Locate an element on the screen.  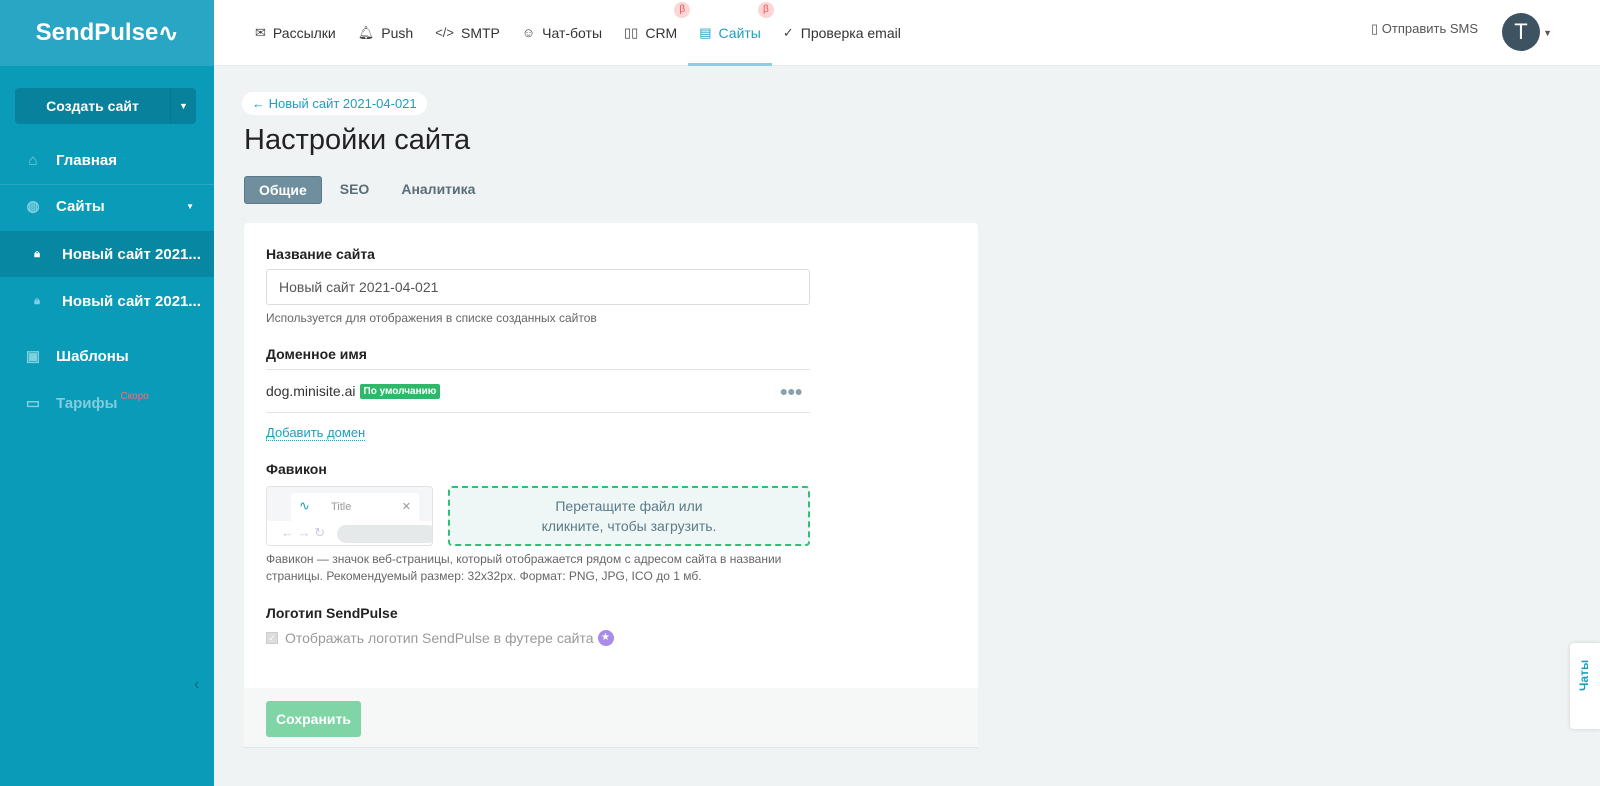
envelope-icon: ✉ is located at coordinates (260, 32).